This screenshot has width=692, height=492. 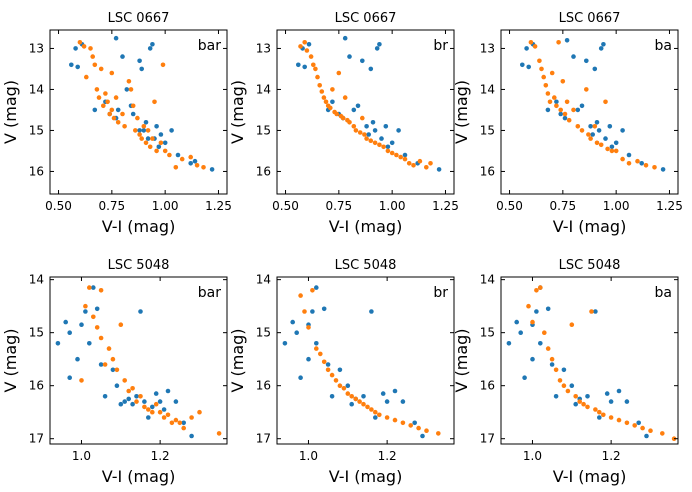 What do you see at coordinates (237, 112) in the screenshot?
I see `y-axis-label: V (mag)` at bounding box center [237, 112].